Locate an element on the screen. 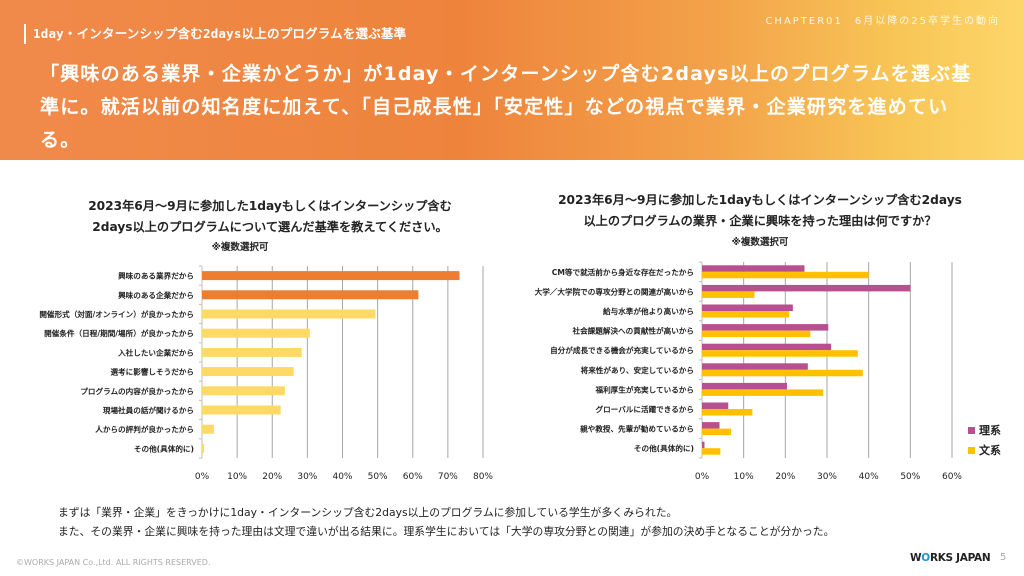  category-label: 興味のある企業だから is located at coordinates (156, 295).